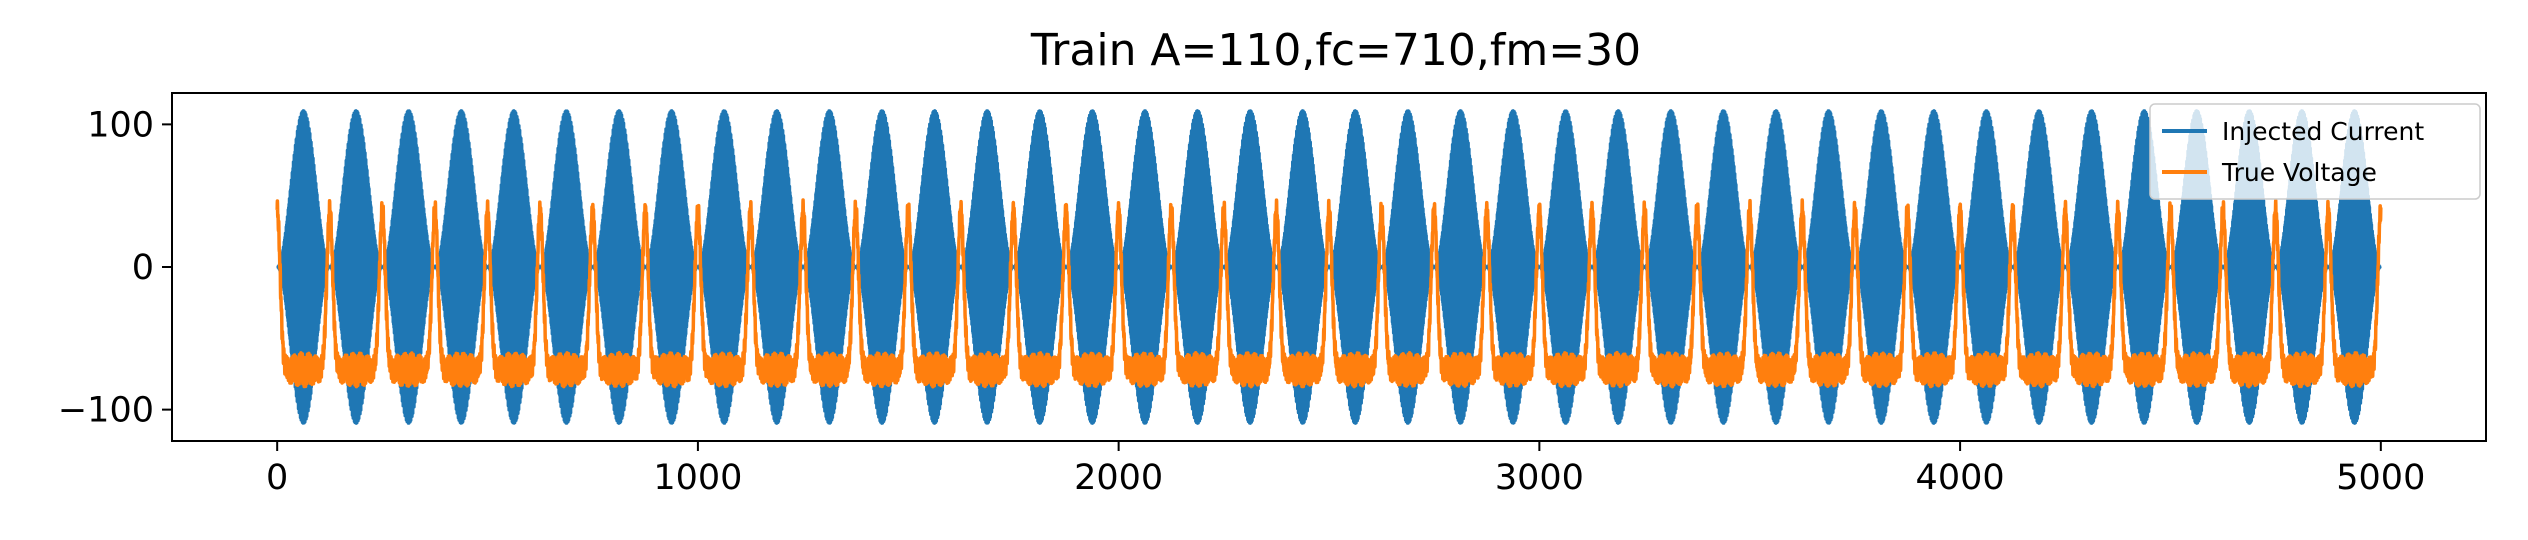  What do you see at coordinates (1539, 478) in the screenshot?
I see `x-tick-label: 3000` at bounding box center [1539, 478].